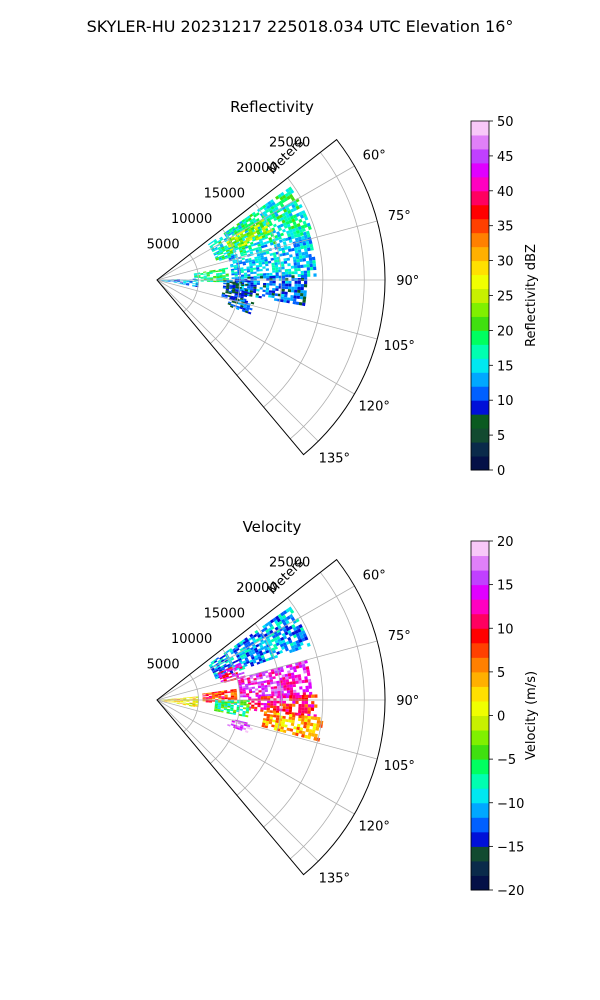 This screenshot has width=600, height=1000. I want to click on reflectivity-radial-tick-label: 5000, so click(163, 244).